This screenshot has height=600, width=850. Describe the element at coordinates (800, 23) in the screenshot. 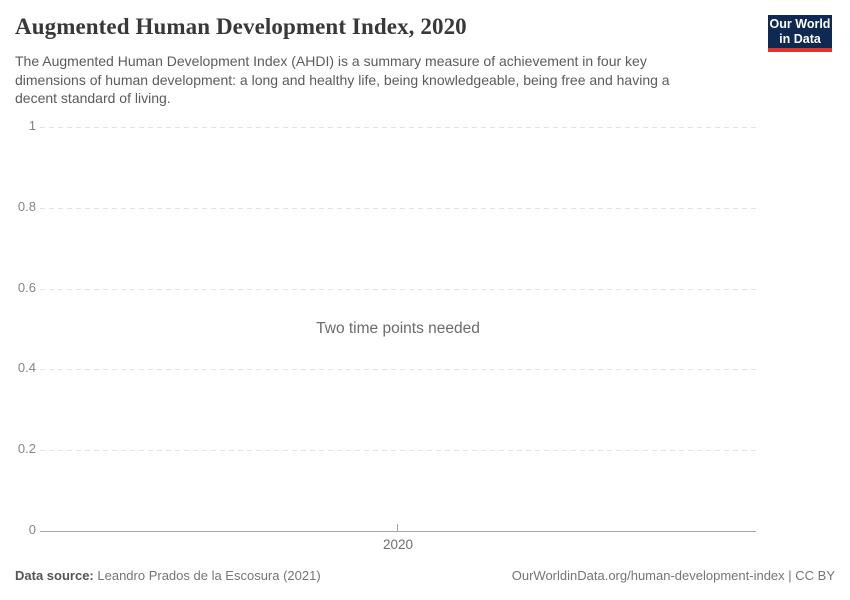

I see `owid-logo-line1: Our World` at that location.